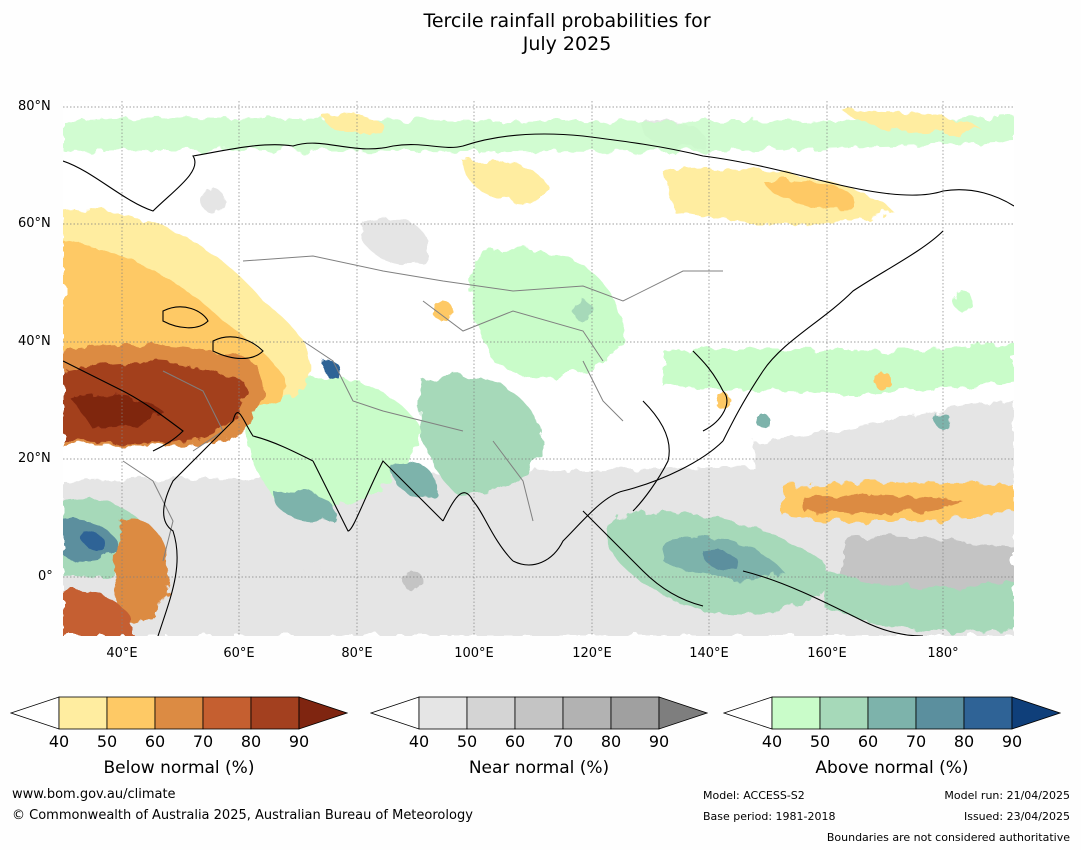 The image size is (1081, 850). I want to click on lat-label-20n: 20°N, so click(34, 458).